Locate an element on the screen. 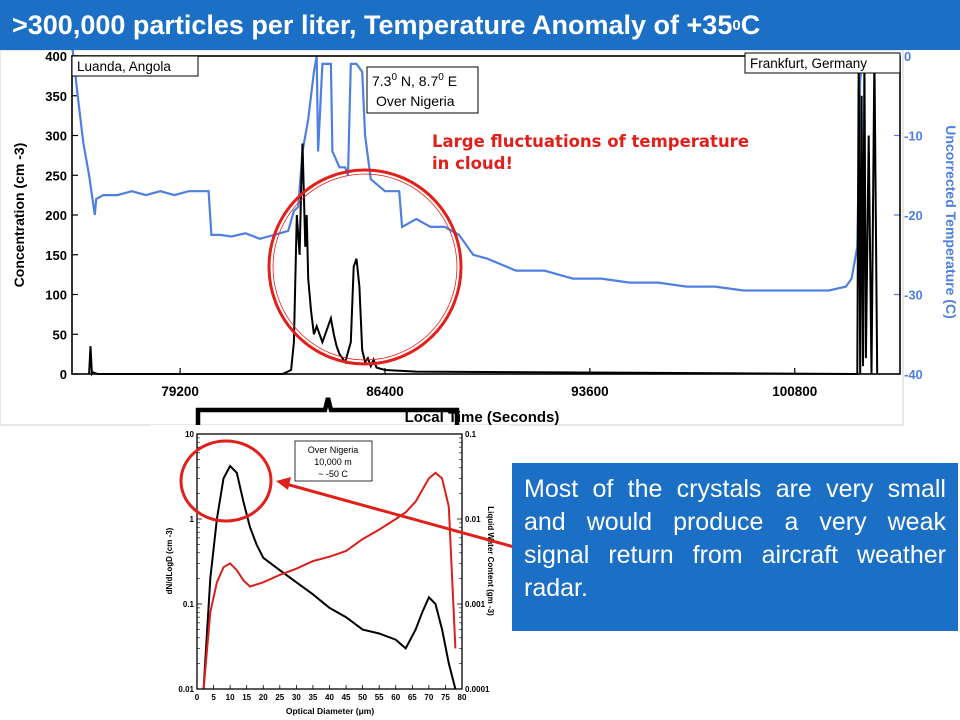  inset-x-tick-label: 60 is located at coordinates (395, 697).